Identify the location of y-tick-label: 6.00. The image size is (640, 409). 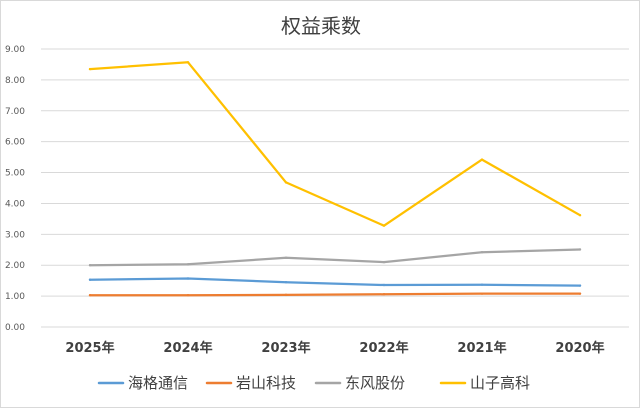
(15, 143).